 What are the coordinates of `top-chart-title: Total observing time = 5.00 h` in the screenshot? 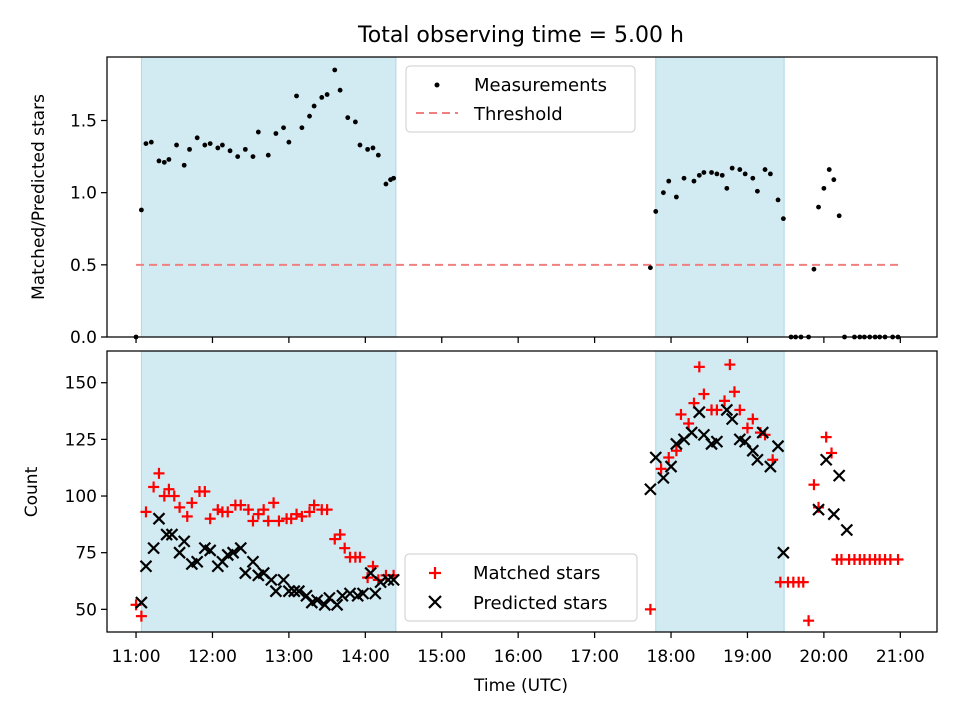 It's located at (520, 35).